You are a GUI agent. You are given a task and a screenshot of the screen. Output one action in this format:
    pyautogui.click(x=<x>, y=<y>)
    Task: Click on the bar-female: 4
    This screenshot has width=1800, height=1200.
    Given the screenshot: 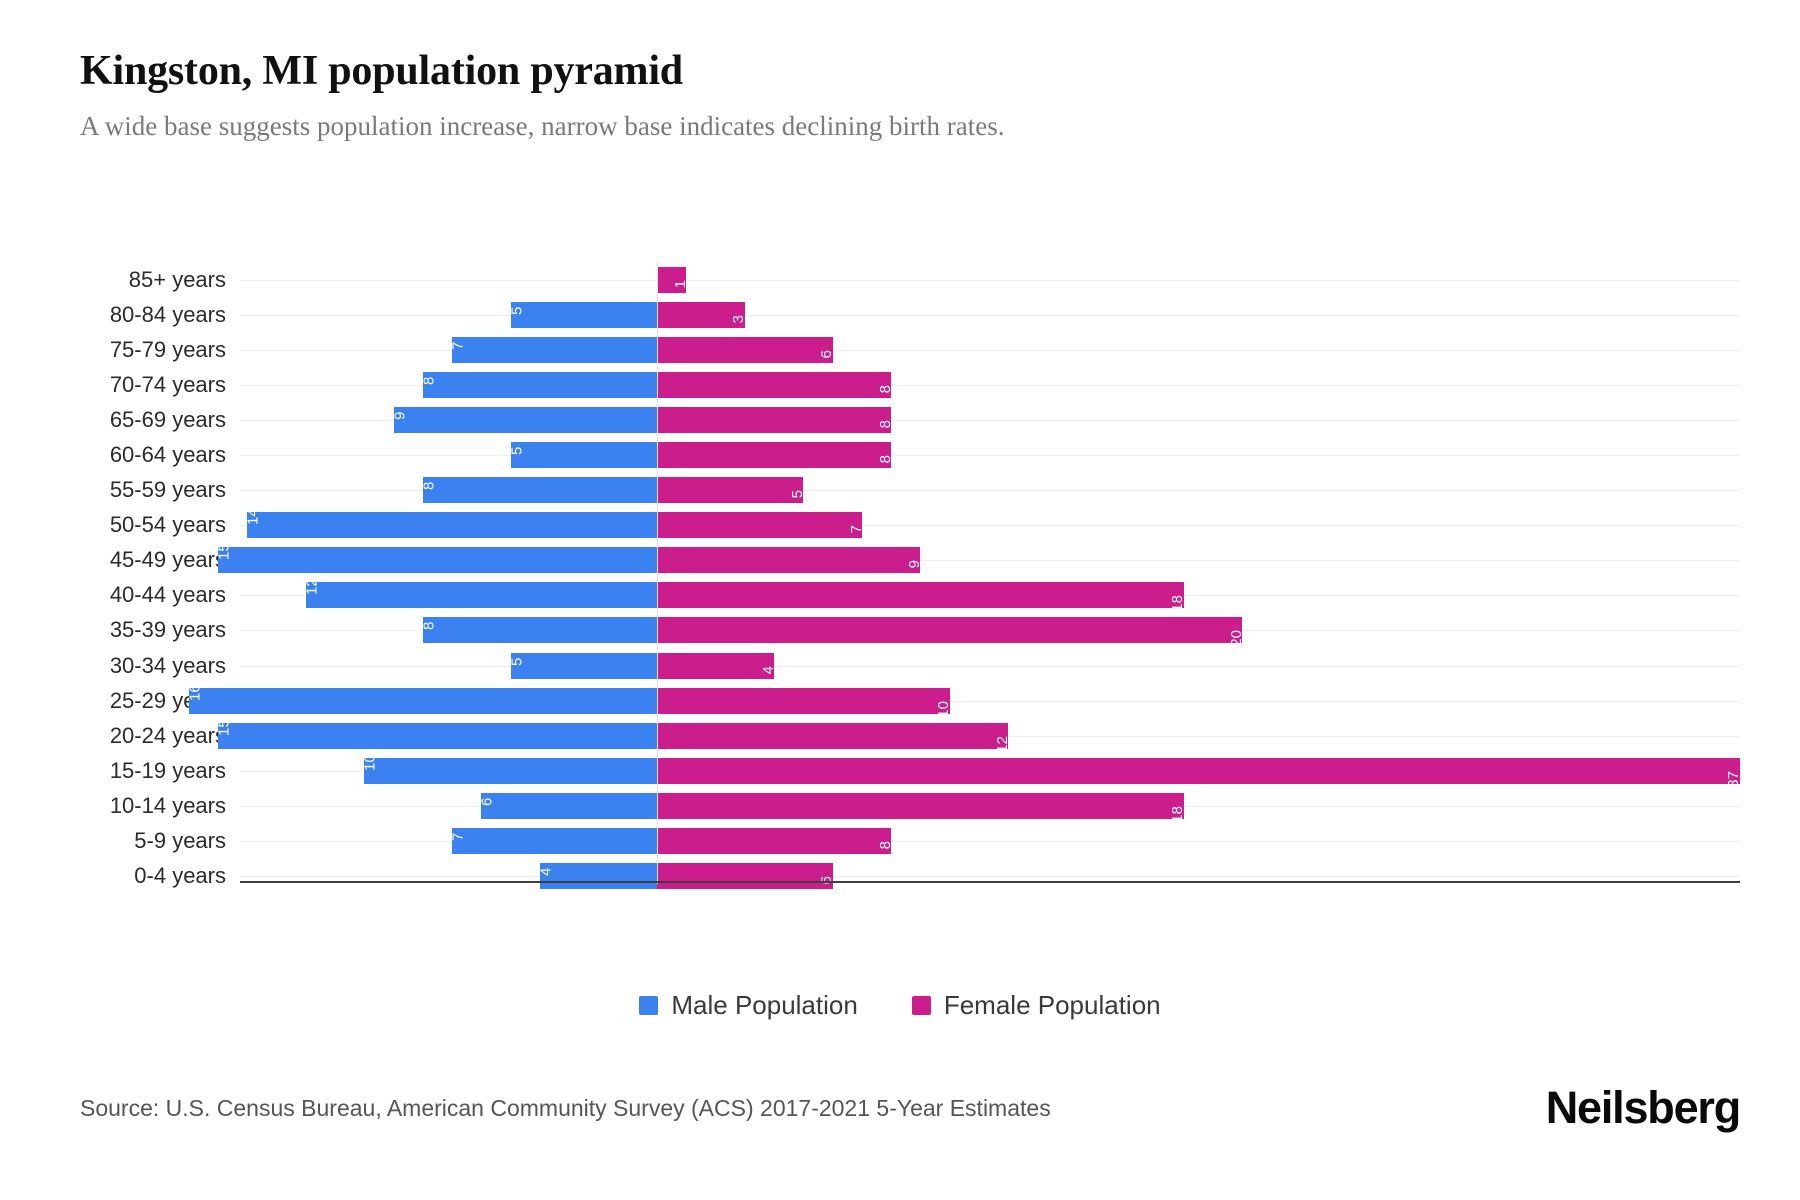 What is the action you would take?
    pyautogui.click(x=717, y=665)
    